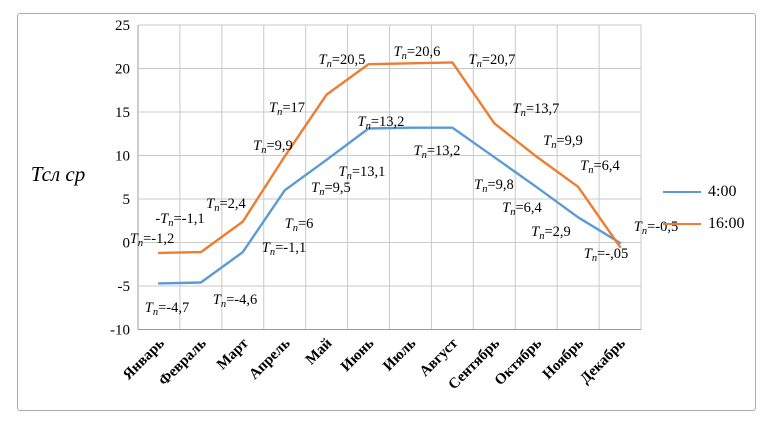 This screenshot has height=424, width=770. What do you see at coordinates (269, 358) in the screenshot?
I see `x-tick-label: Апрель` at bounding box center [269, 358].